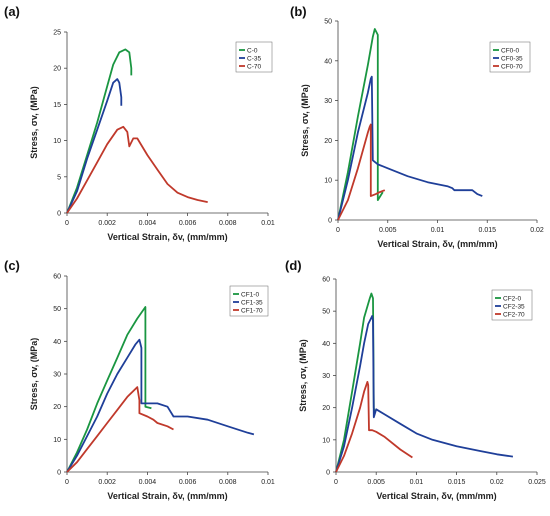 This screenshot has height=516, width=550. Describe the element at coordinates (254, 66) in the screenshot. I see `legend-label: C-70` at that location.